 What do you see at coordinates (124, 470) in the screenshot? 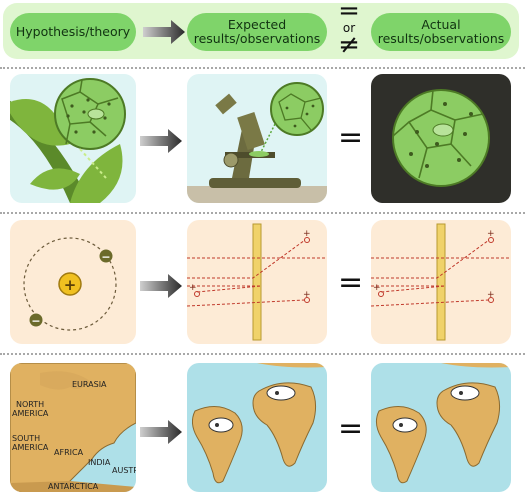
I see `map-label-australia: AUSTR` at bounding box center [124, 470].